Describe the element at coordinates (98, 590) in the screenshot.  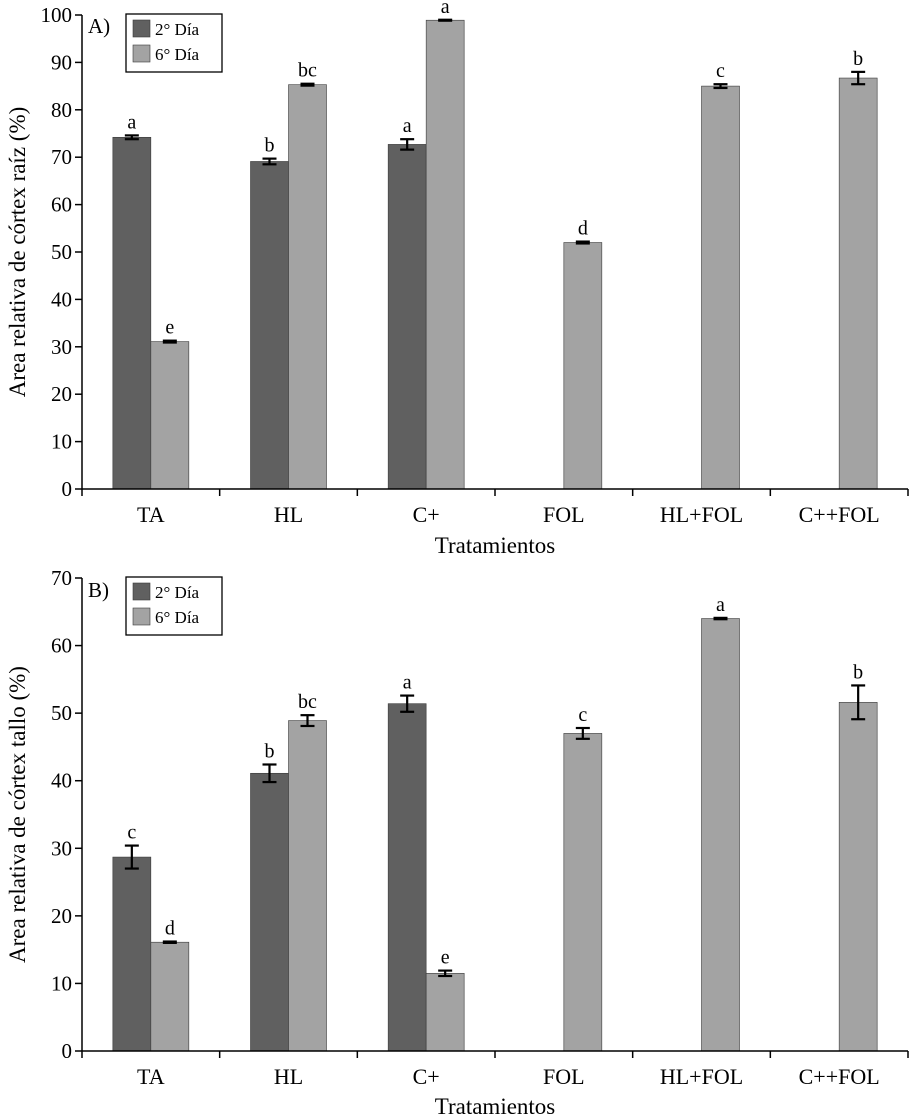
I see `panel-label: B)` at that location.